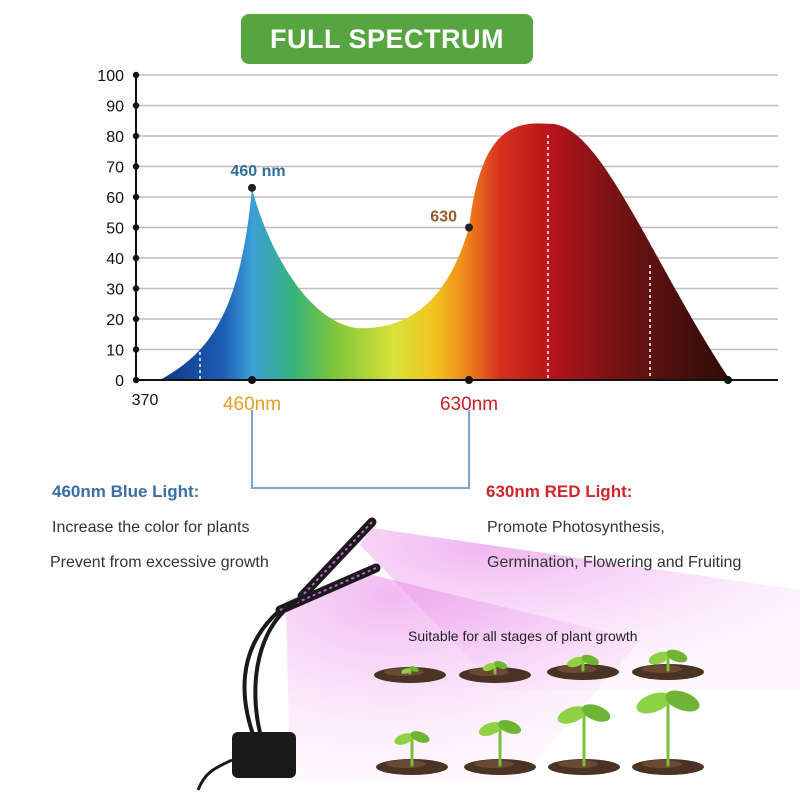 The height and width of the screenshot is (800, 800). Describe the element at coordinates (115, 351) in the screenshot. I see `y-tick-label: 10` at that location.